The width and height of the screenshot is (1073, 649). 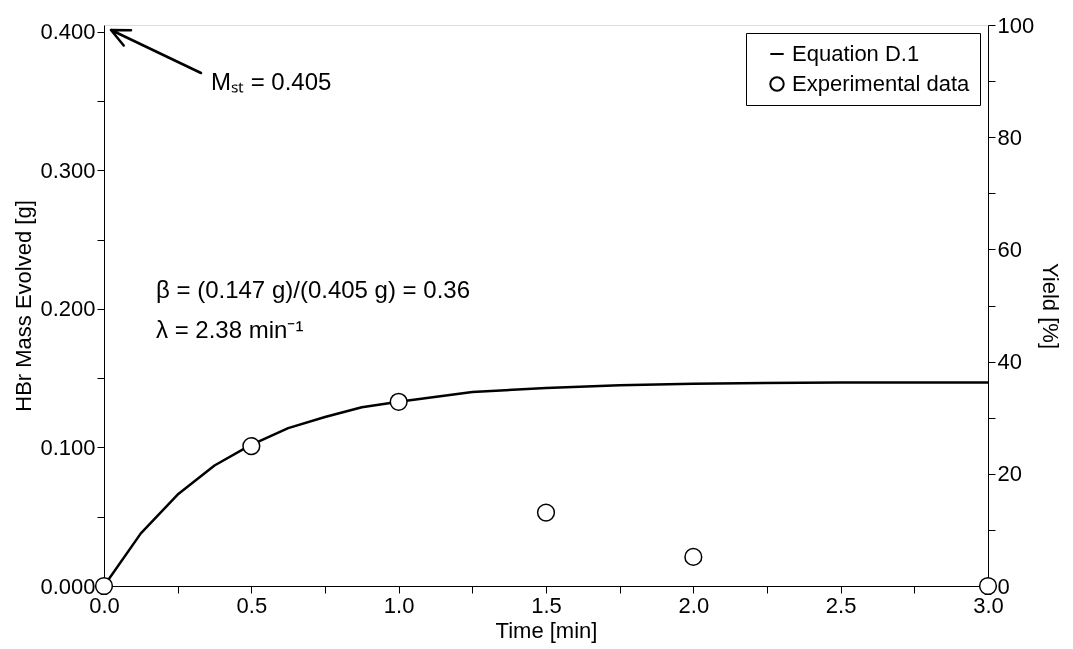 What do you see at coordinates (1003, 586) in the screenshot?
I see `y2-tick-label: 0` at bounding box center [1003, 586].